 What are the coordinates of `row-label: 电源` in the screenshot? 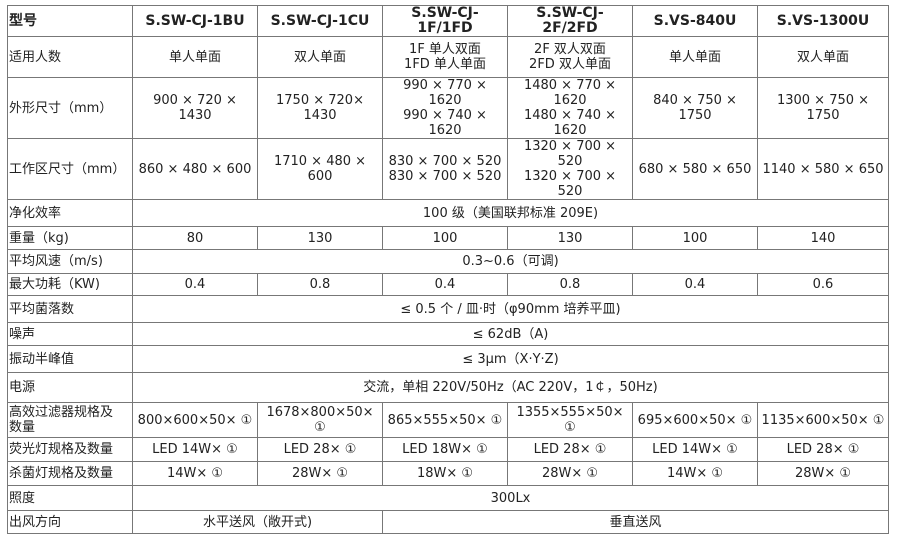 It's located at (70, 387).